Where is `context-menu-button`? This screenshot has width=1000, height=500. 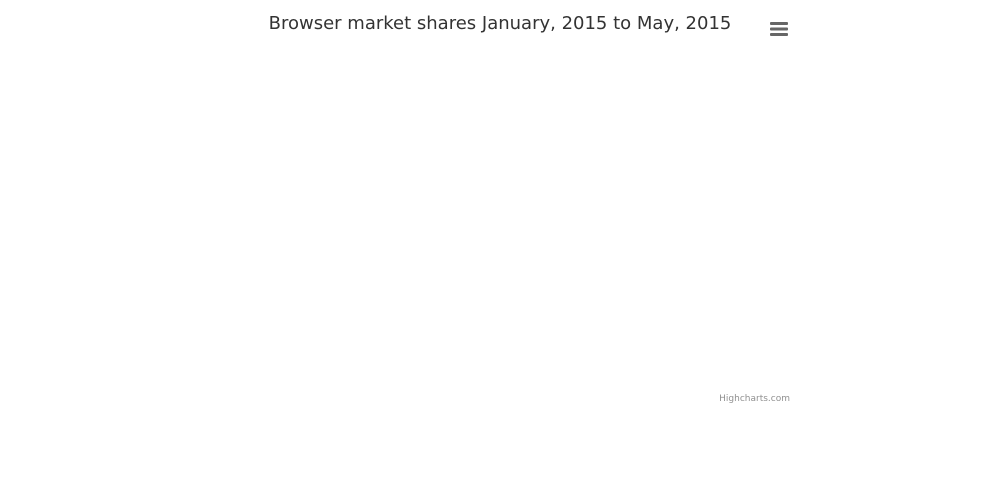
context-menu-button is located at coordinates (779, 29).